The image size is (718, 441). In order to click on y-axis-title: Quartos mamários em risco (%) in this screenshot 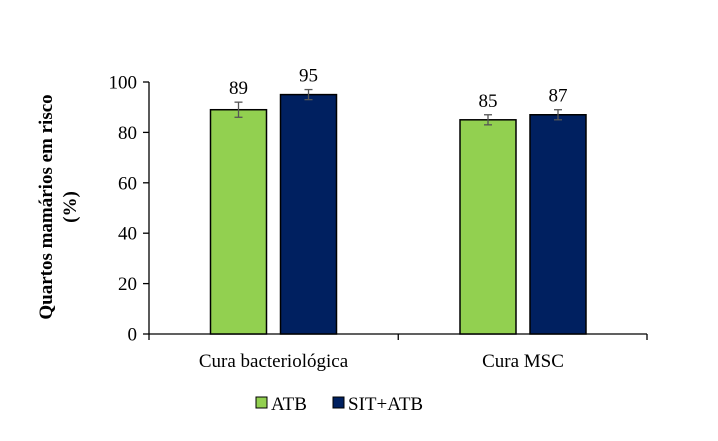, I will do `click(58, 206)`.